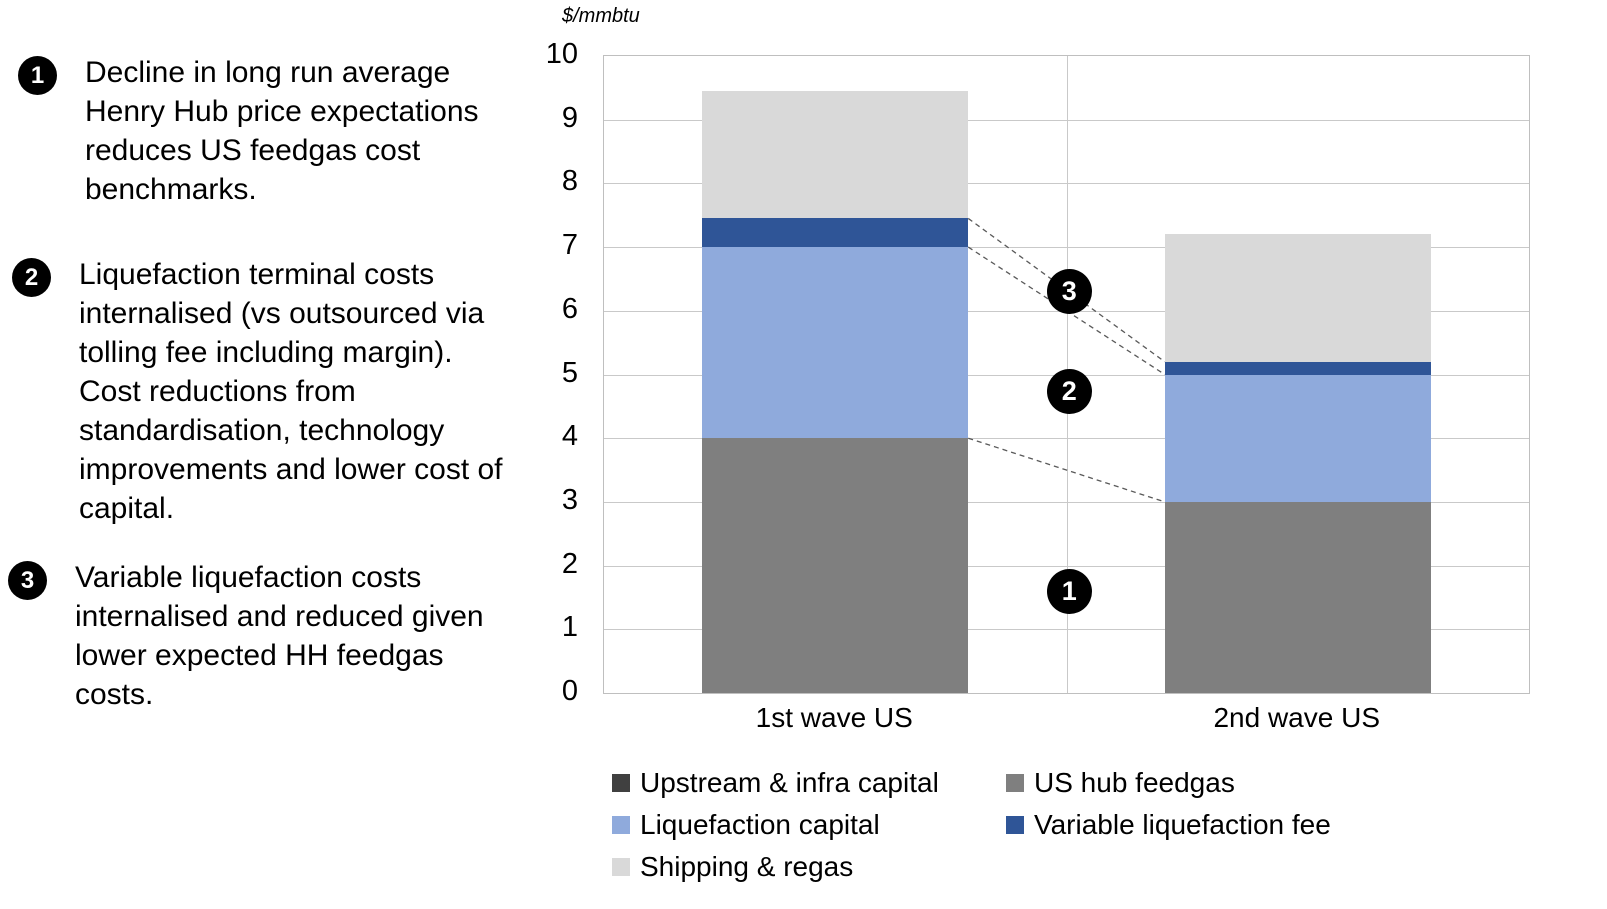 The height and width of the screenshot is (909, 1607). Describe the element at coordinates (27, 580) in the screenshot. I see `annotation-3-number-badge: 3` at that location.